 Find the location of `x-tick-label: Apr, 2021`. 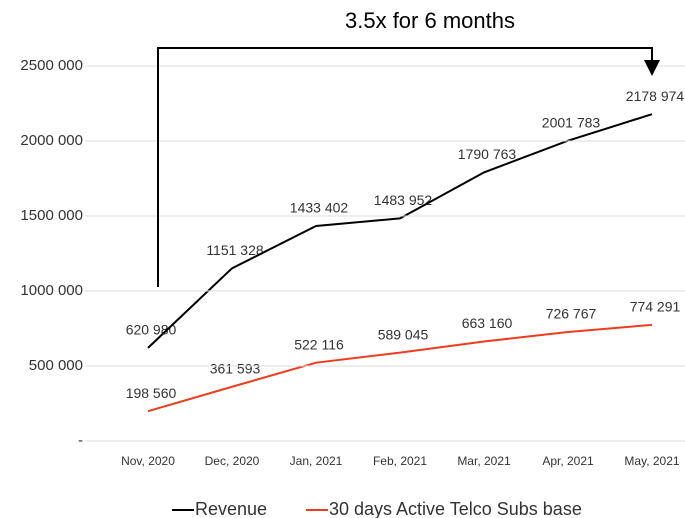

x-tick-label: Apr, 2021 is located at coordinates (568, 461).